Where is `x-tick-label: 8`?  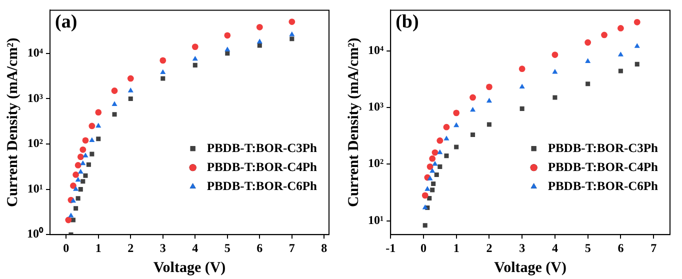 x-tick-label: 8 is located at coordinates (324, 247).